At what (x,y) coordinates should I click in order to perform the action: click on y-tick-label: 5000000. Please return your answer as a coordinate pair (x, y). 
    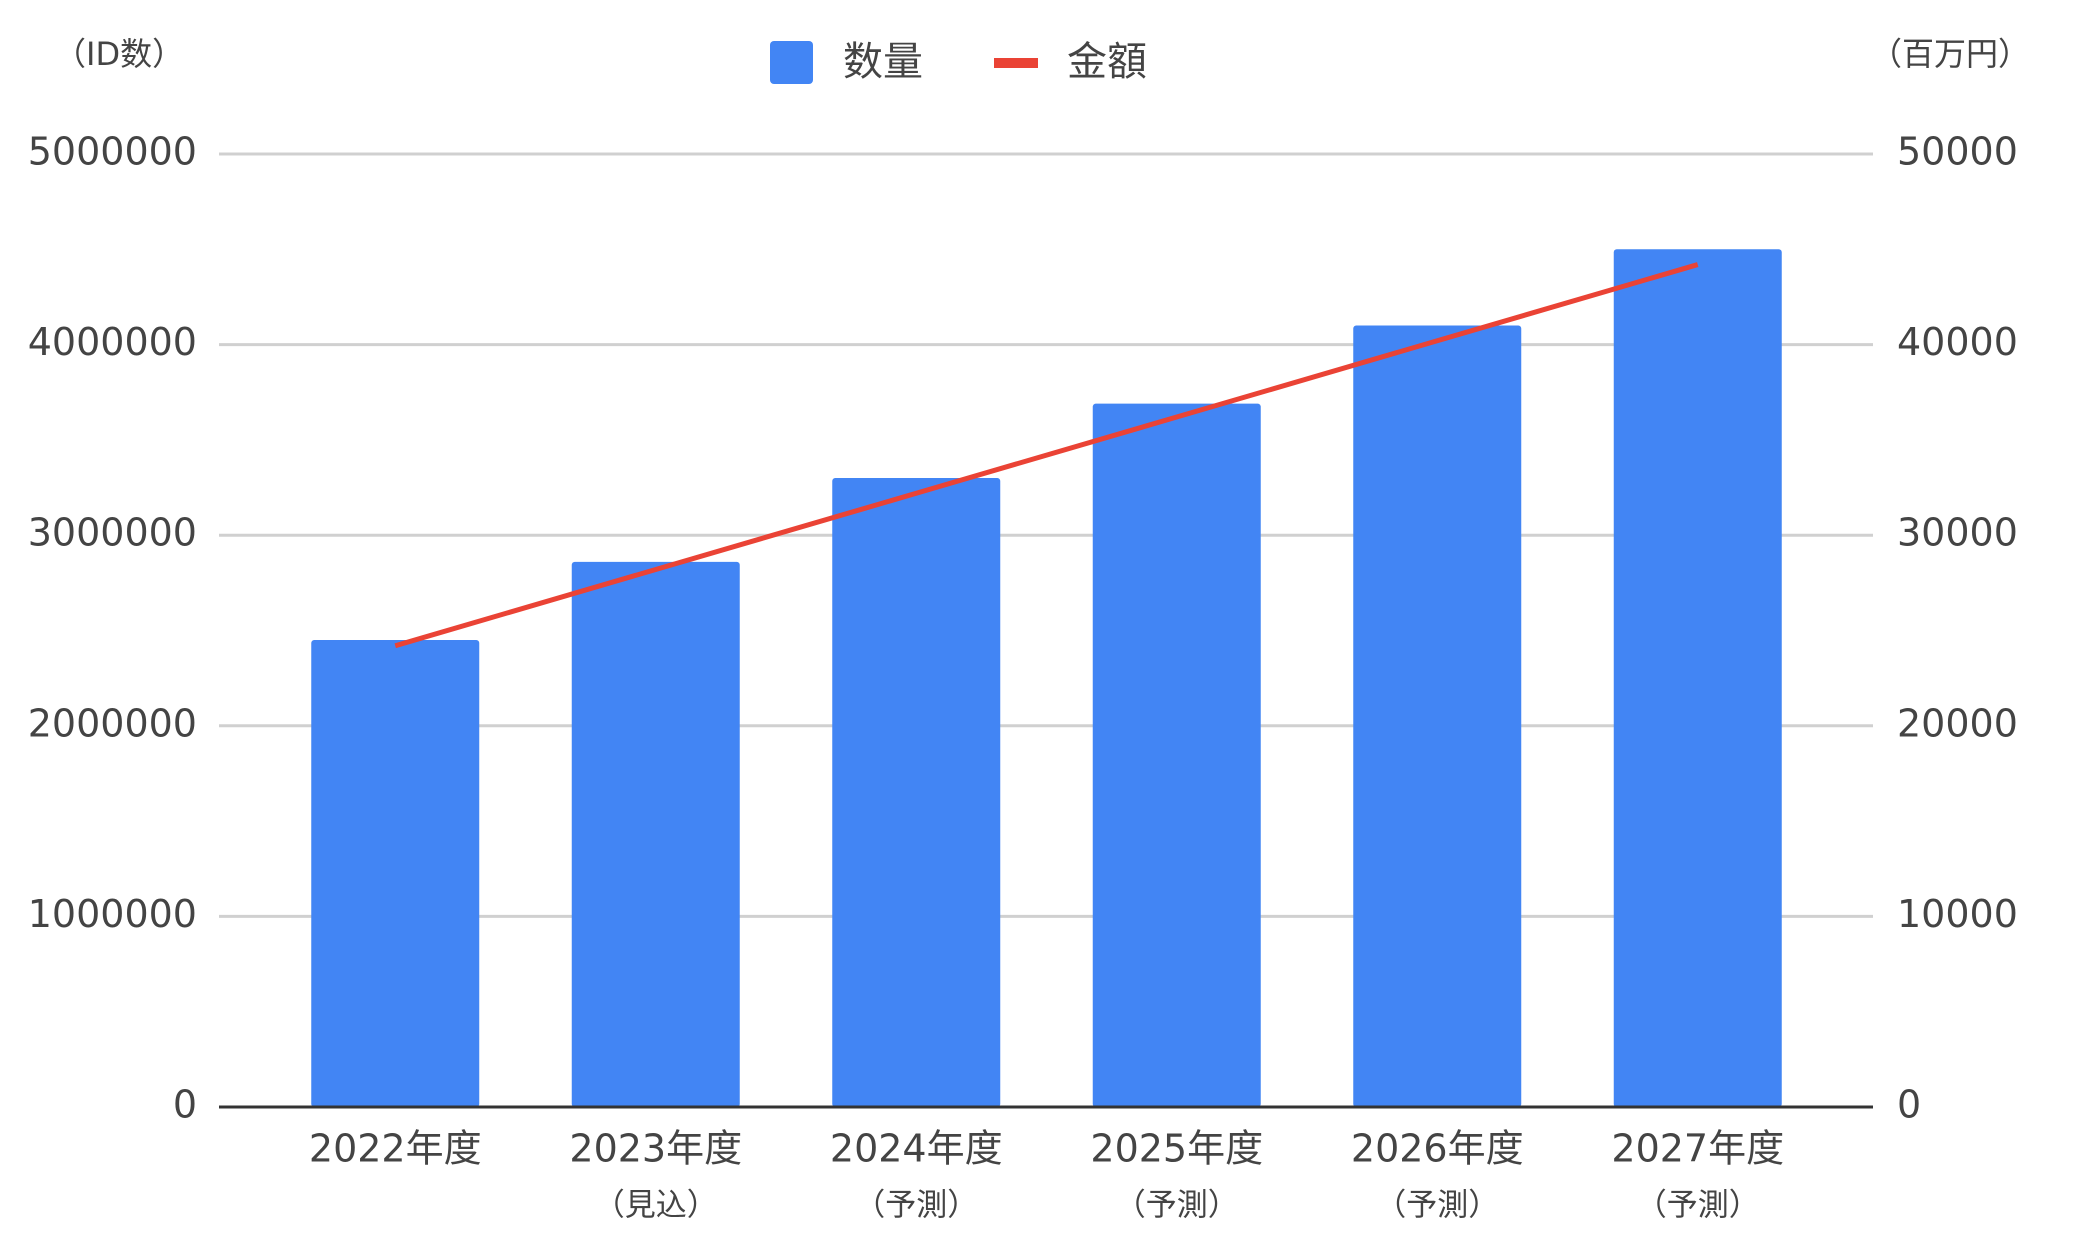
    Looking at the image, I should click on (112, 152).